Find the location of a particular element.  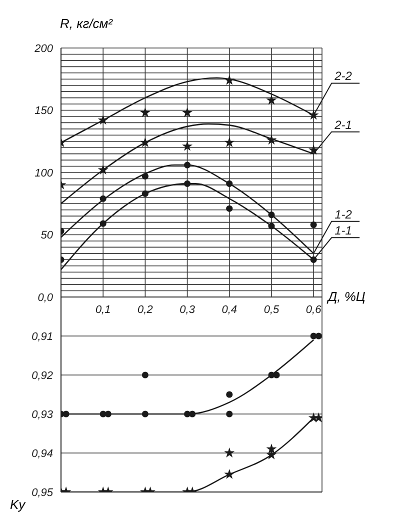

x-axis-title: Д, %Ц is located at coordinates (347, 296).